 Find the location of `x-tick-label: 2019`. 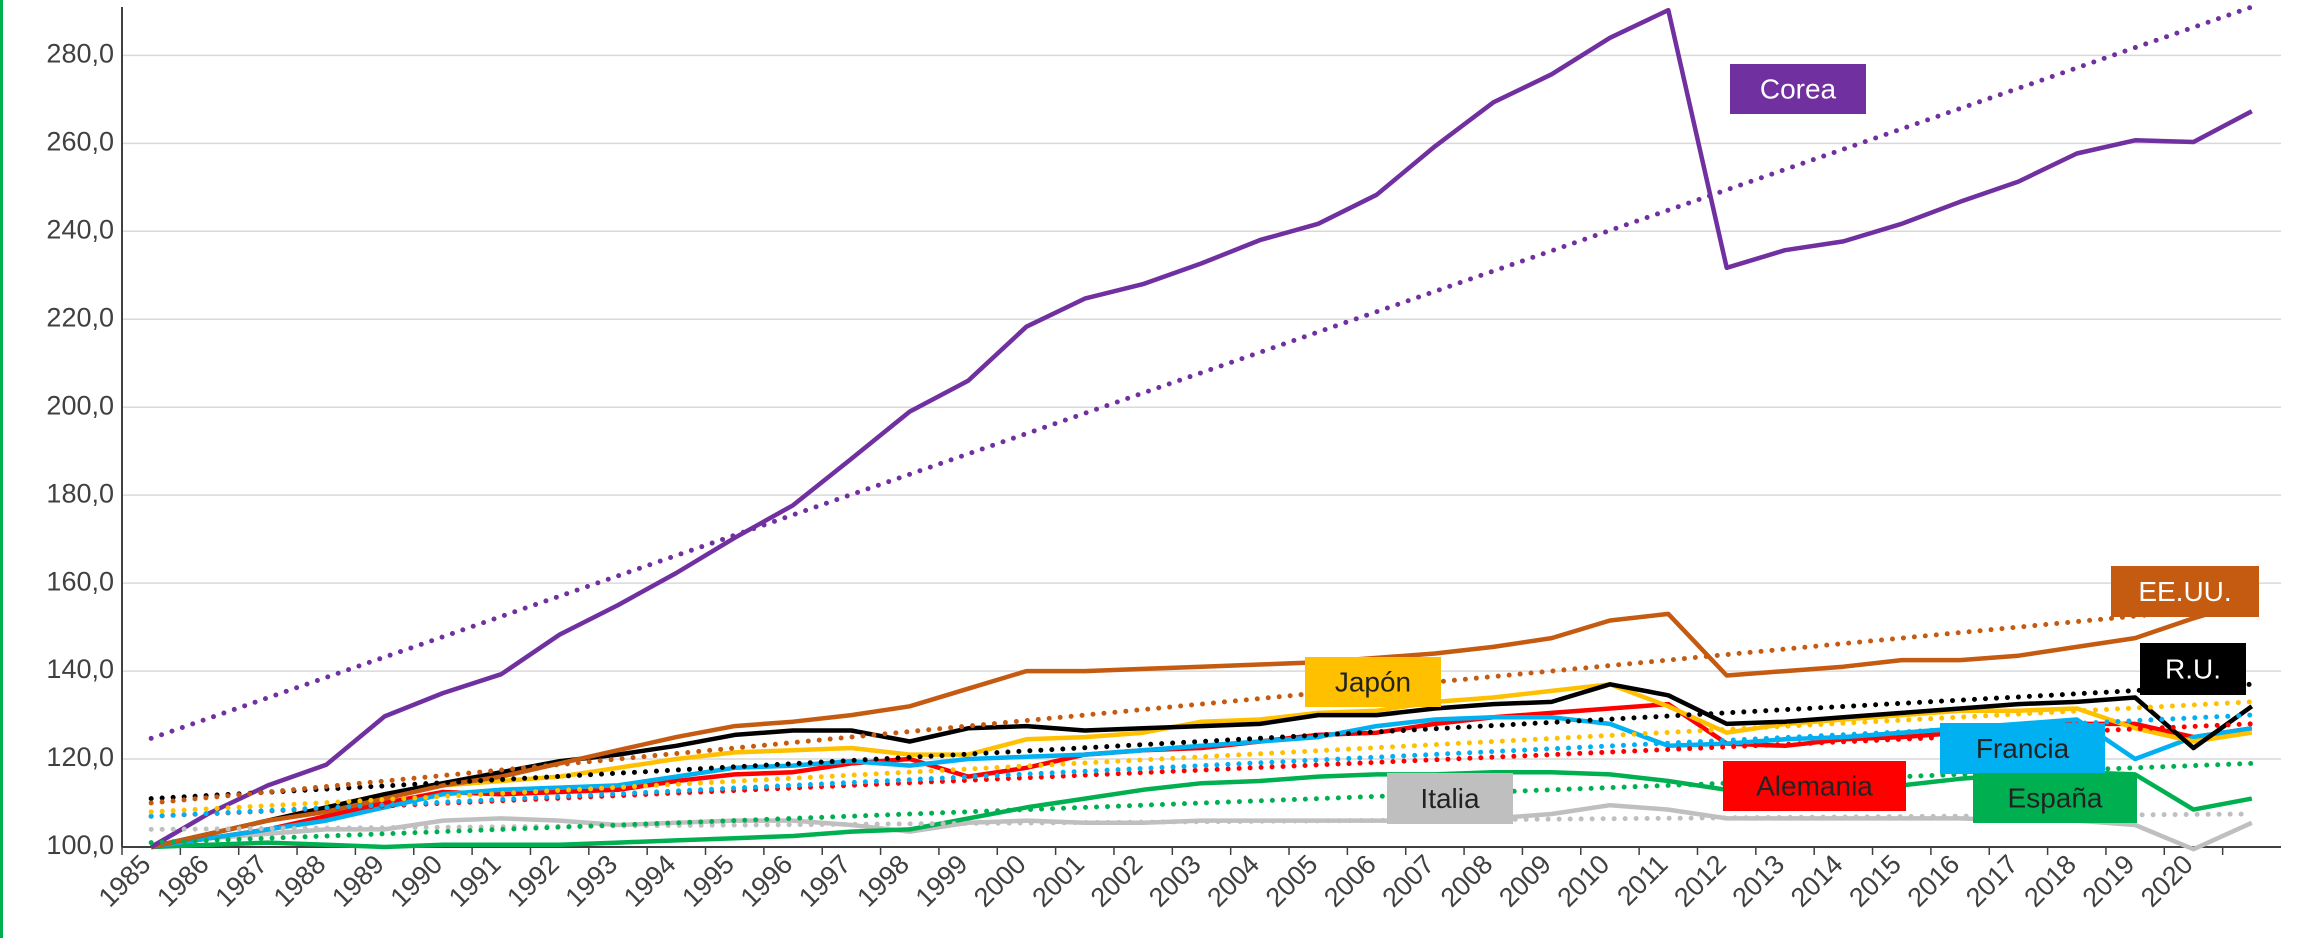

x-tick-label: 2019 is located at coordinates (2109, 881).